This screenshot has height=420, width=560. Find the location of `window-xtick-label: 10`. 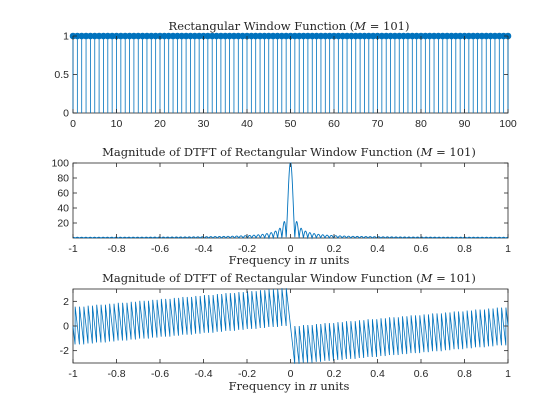

window-xtick-label: 10 is located at coordinates (117, 124).